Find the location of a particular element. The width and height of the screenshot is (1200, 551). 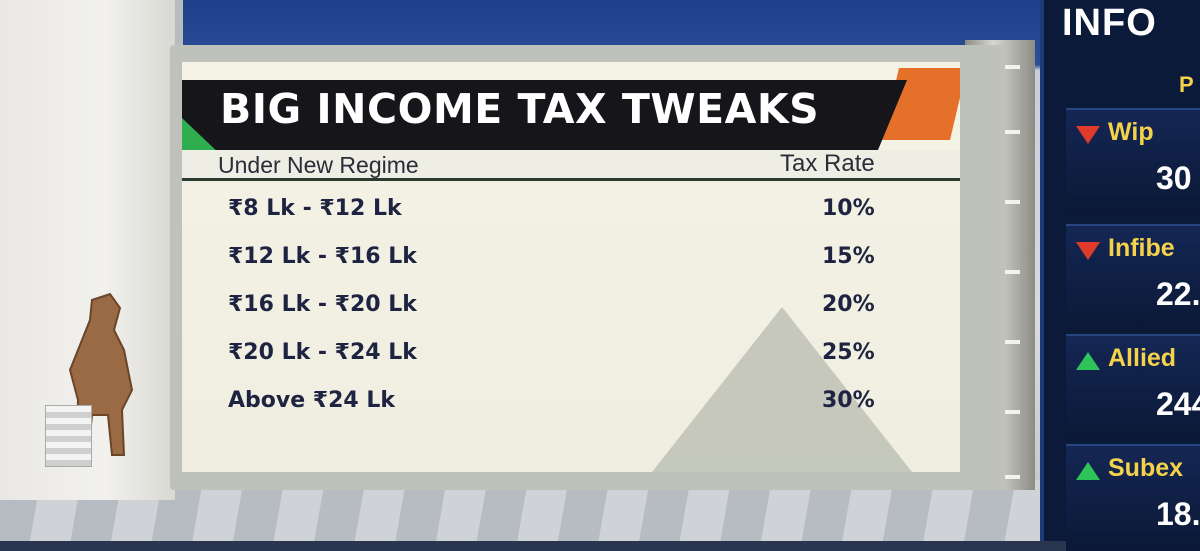

ticker-item-name: Allied is located at coordinates (1142, 358).